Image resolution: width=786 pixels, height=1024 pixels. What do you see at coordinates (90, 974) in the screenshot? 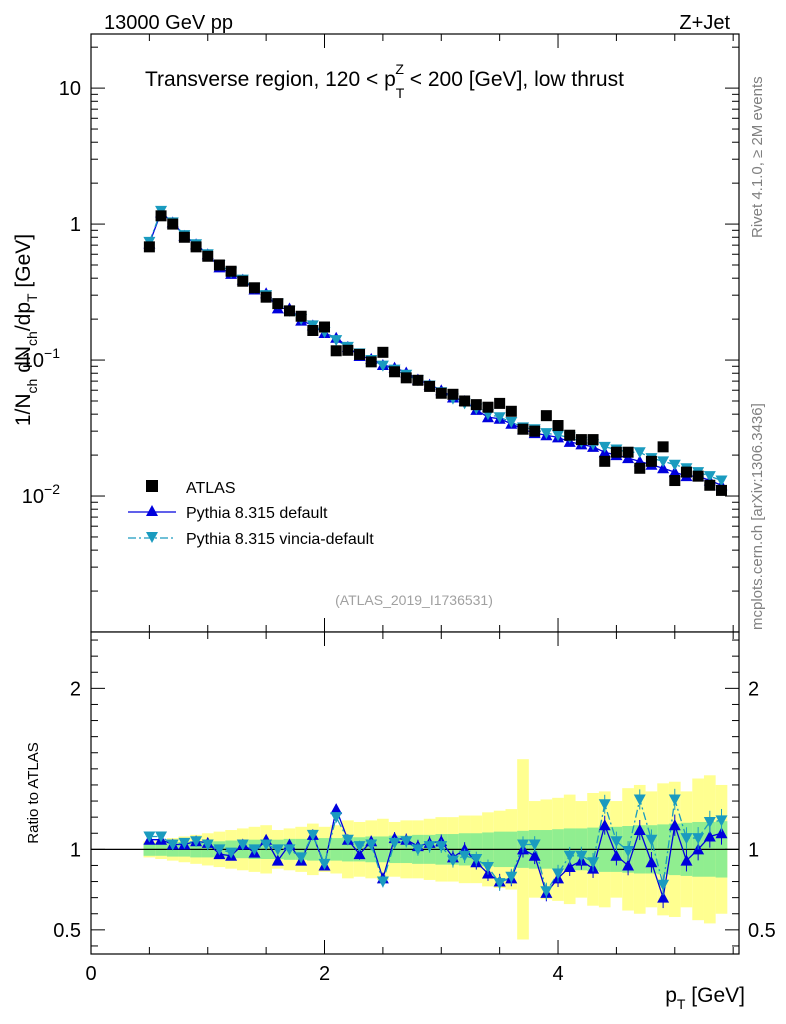
I see `x-tick-label: 0` at bounding box center [90, 974].